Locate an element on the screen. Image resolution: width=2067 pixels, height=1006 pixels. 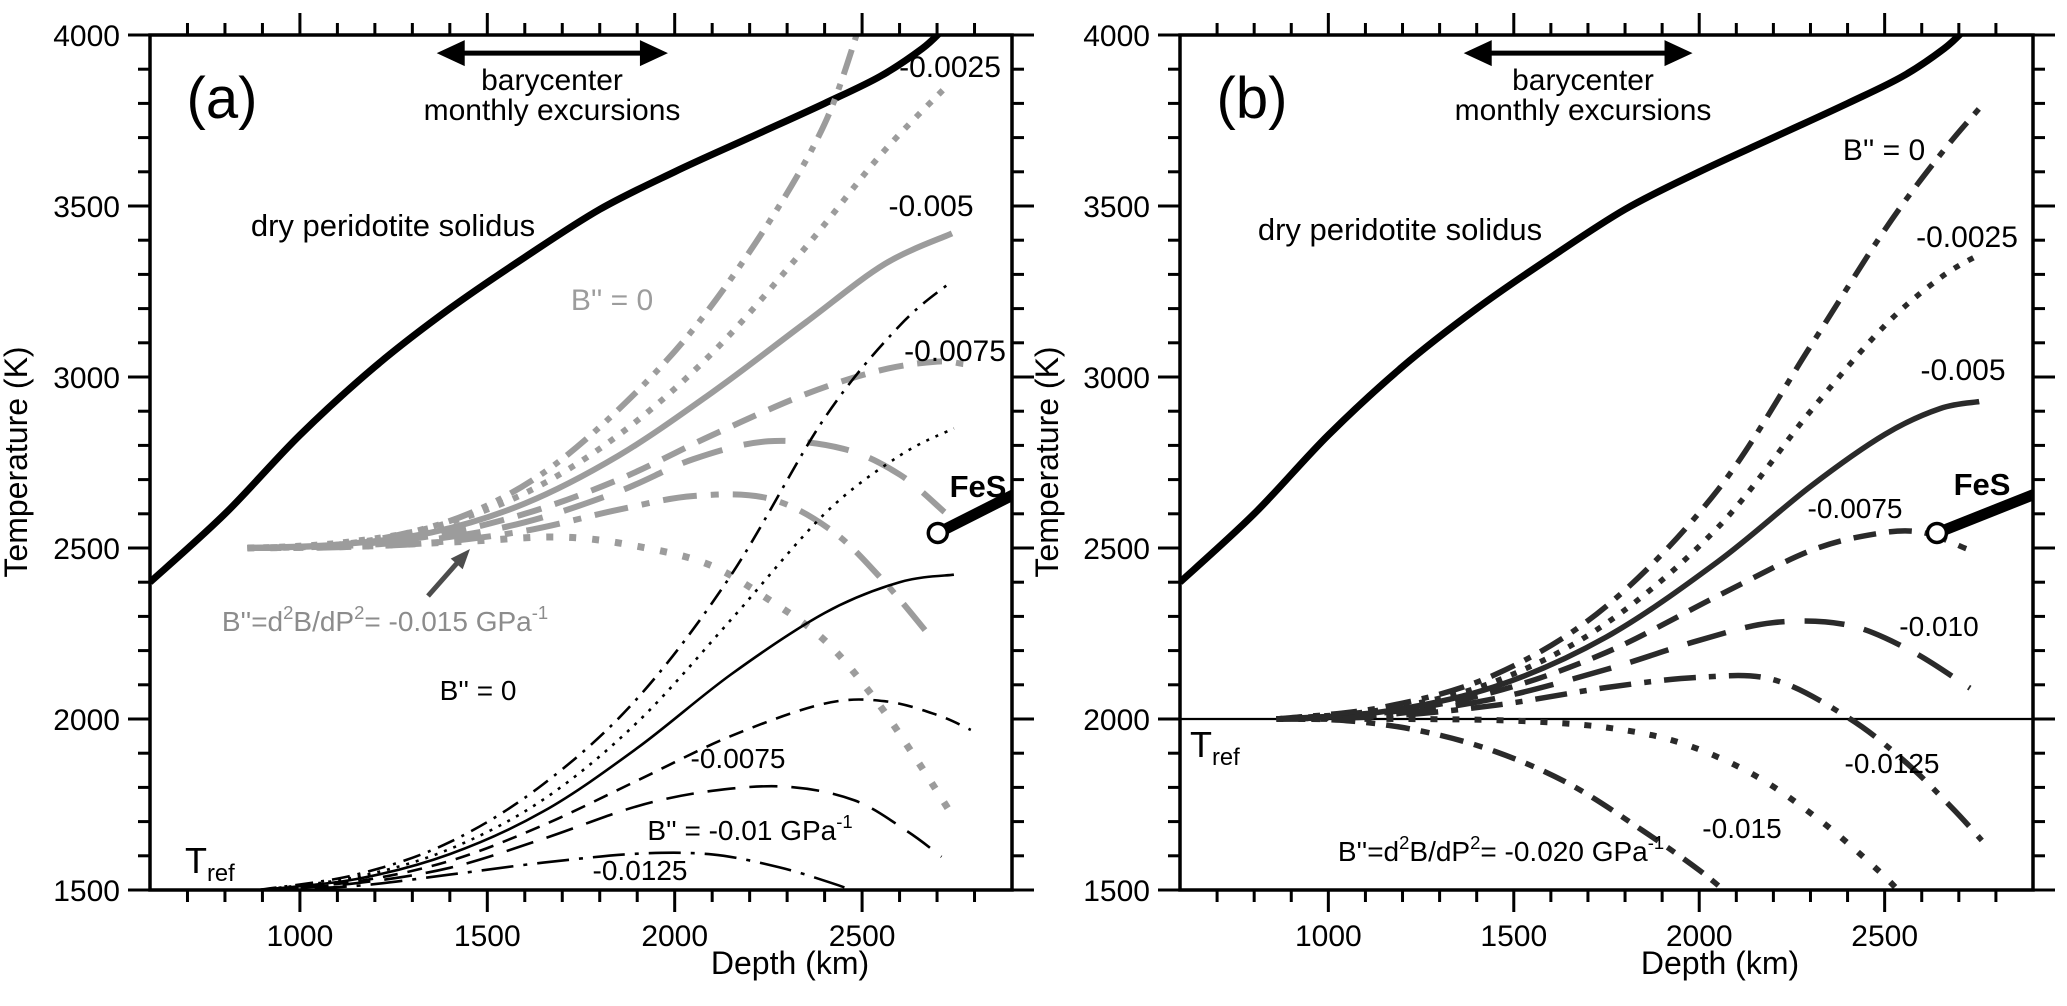
y-tick-label-a-1500: 1500 is located at coordinates (86, 891).